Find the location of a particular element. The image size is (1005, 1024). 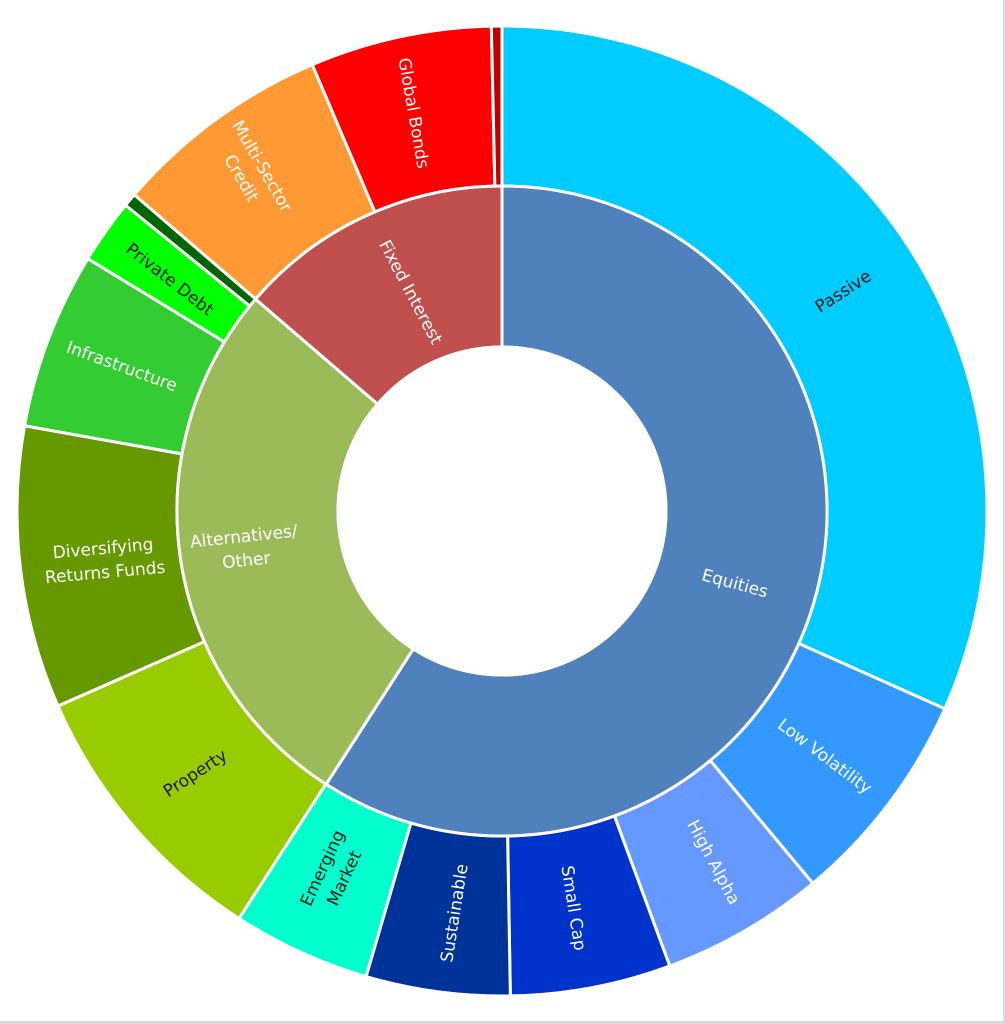

center-hole is located at coordinates (502, 511).